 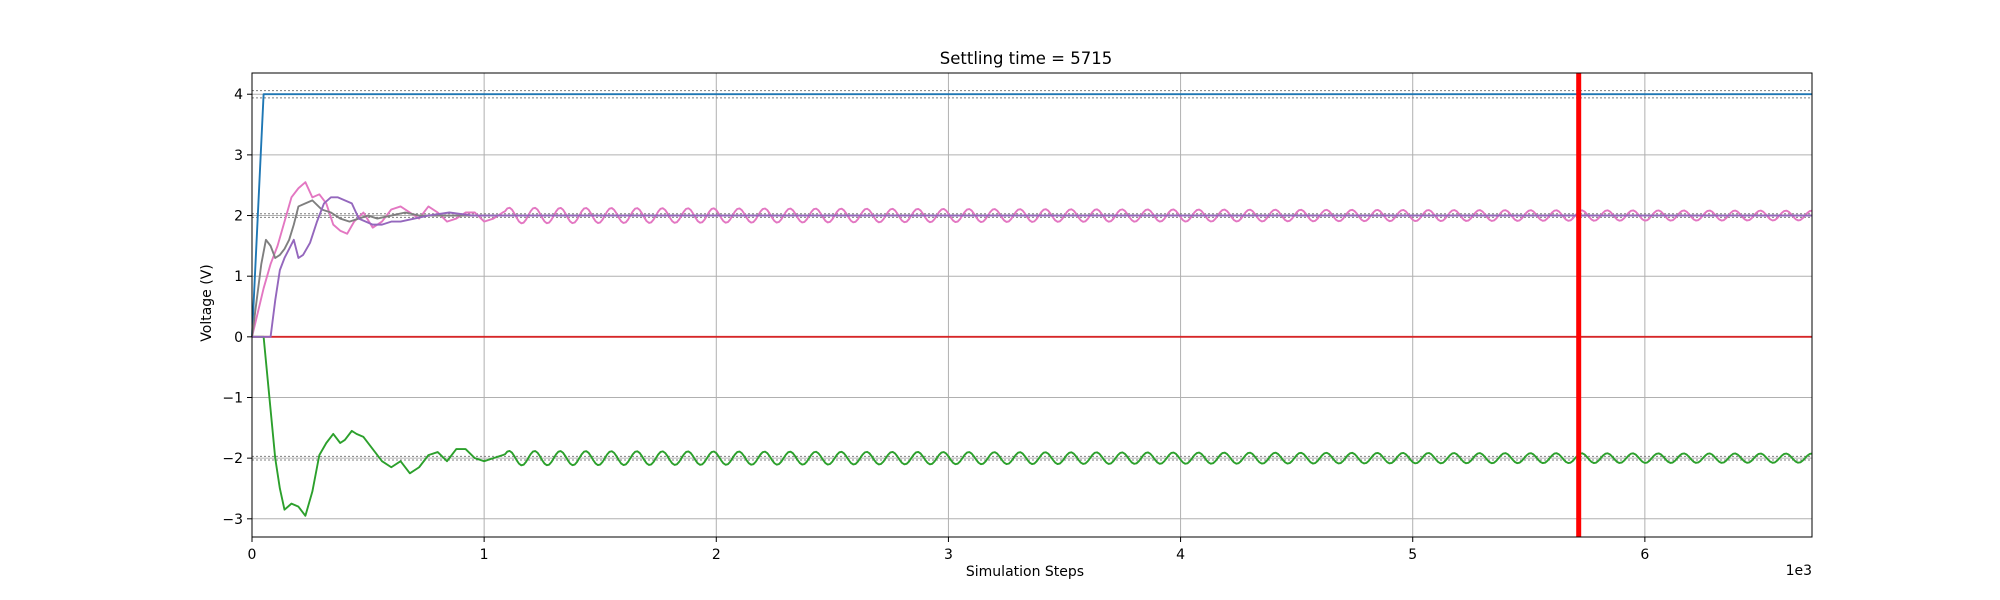 I want to click on y-tick-label: −1, so click(x=232, y=398).